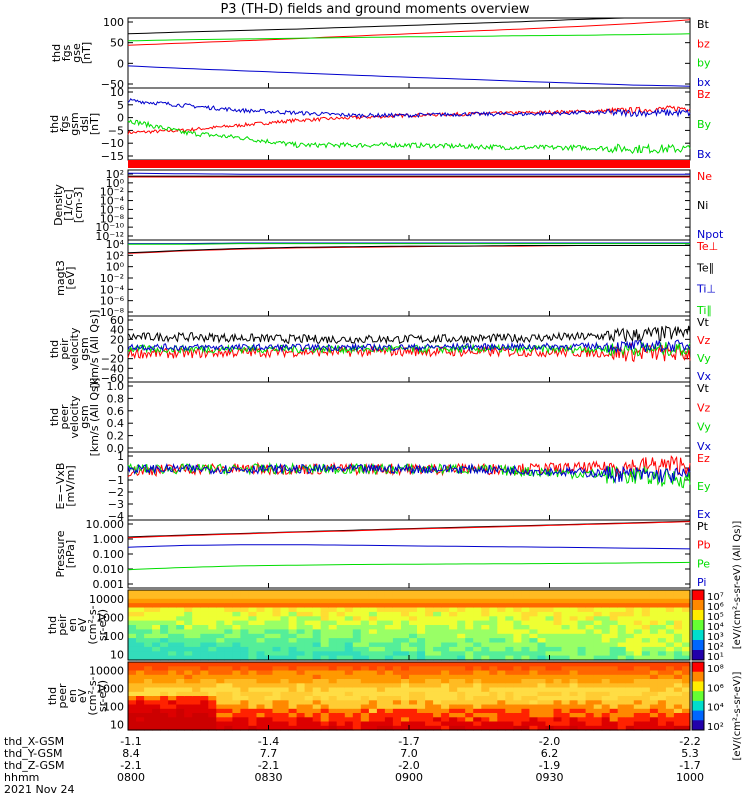 This screenshot has height=800, width=750. Describe the element at coordinates (116, 492) in the screenshot. I see `efield-ytick-label: −2` at that location.